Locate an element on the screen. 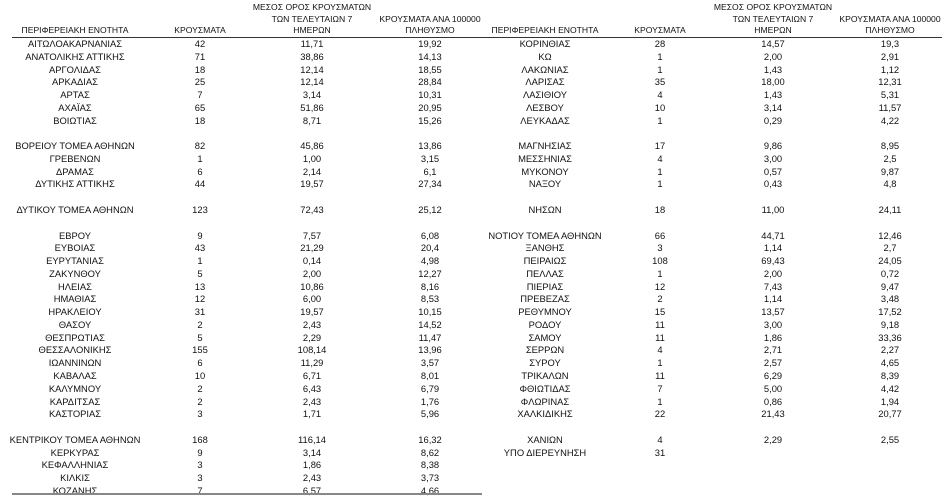  cases-per-100k-cell: 12,46 is located at coordinates (890, 235).